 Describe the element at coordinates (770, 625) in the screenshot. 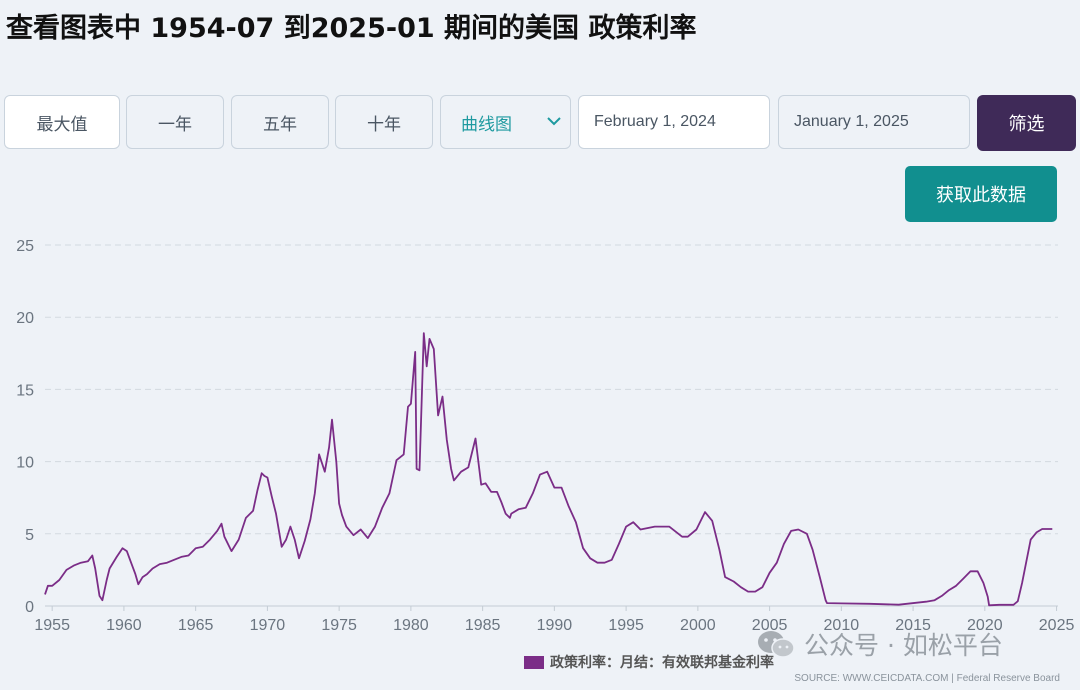

I see `x-tick-label: 2005` at that location.